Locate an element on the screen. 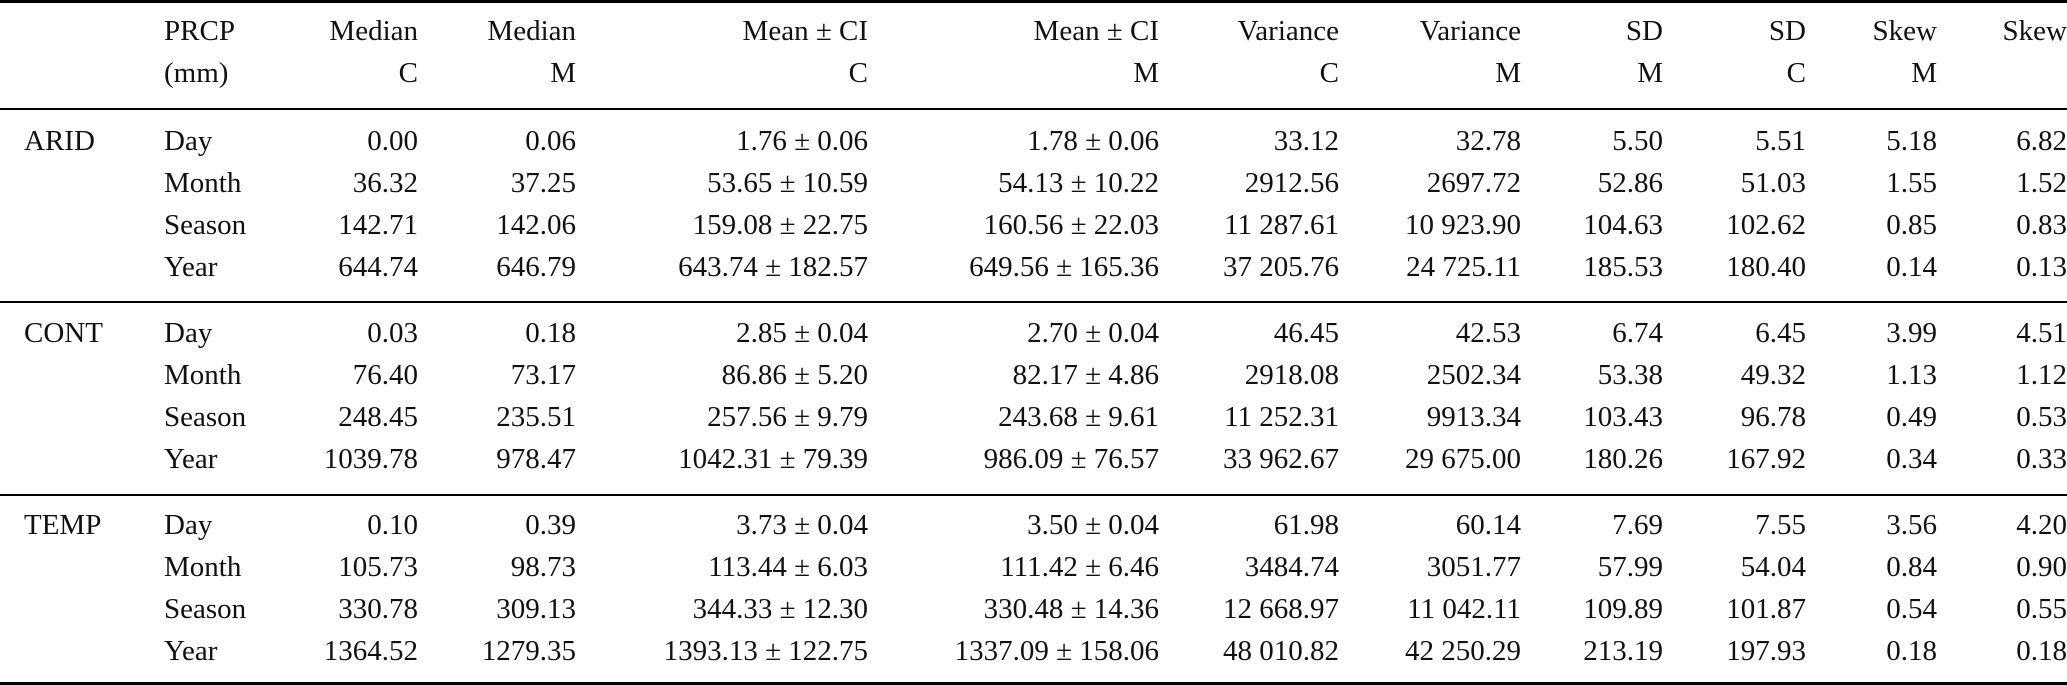  value-cell: 2918.08 is located at coordinates (1291, 375).